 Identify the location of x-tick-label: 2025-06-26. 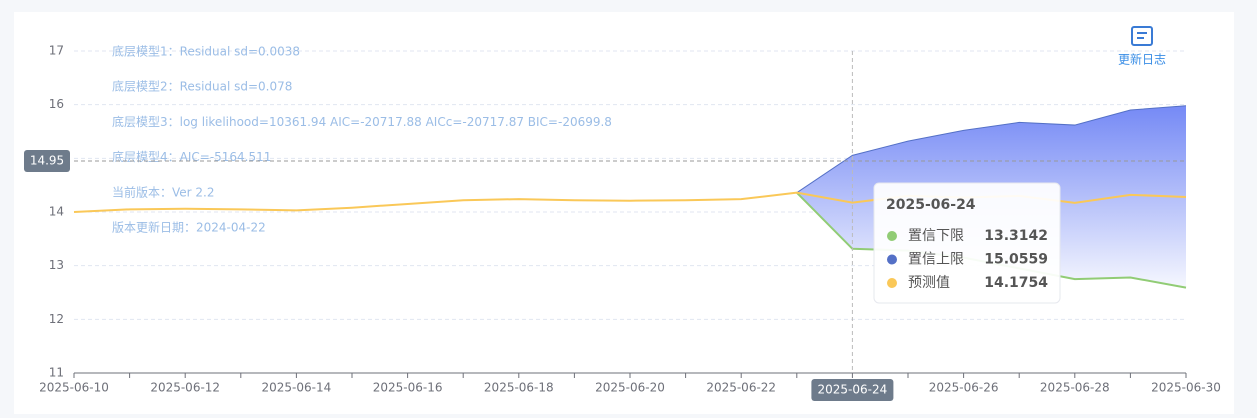
(964, 388).